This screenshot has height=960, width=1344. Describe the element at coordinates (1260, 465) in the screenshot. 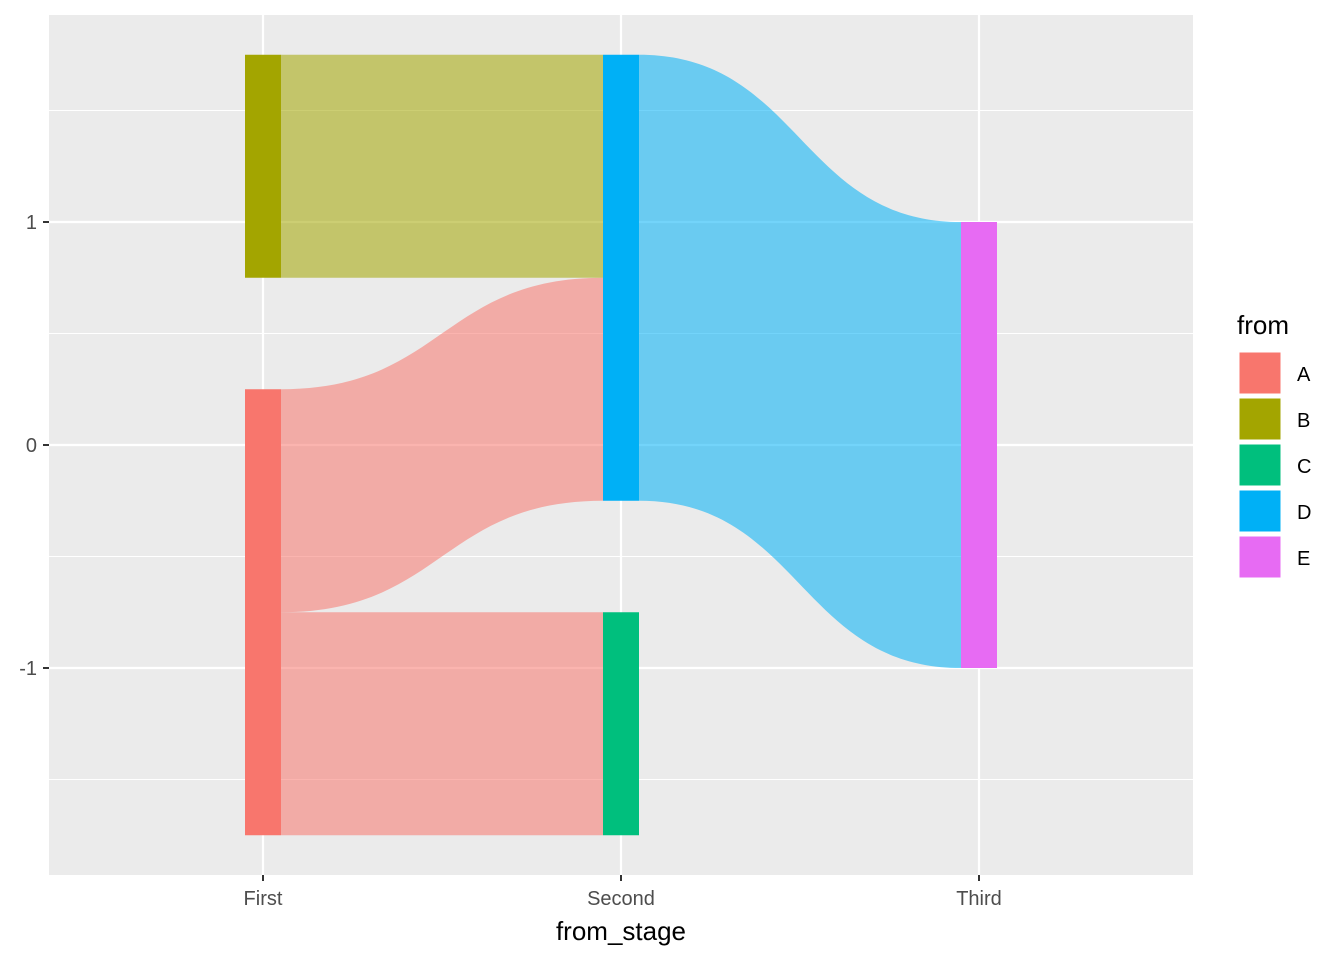

I see `legend-key-C` at that location.